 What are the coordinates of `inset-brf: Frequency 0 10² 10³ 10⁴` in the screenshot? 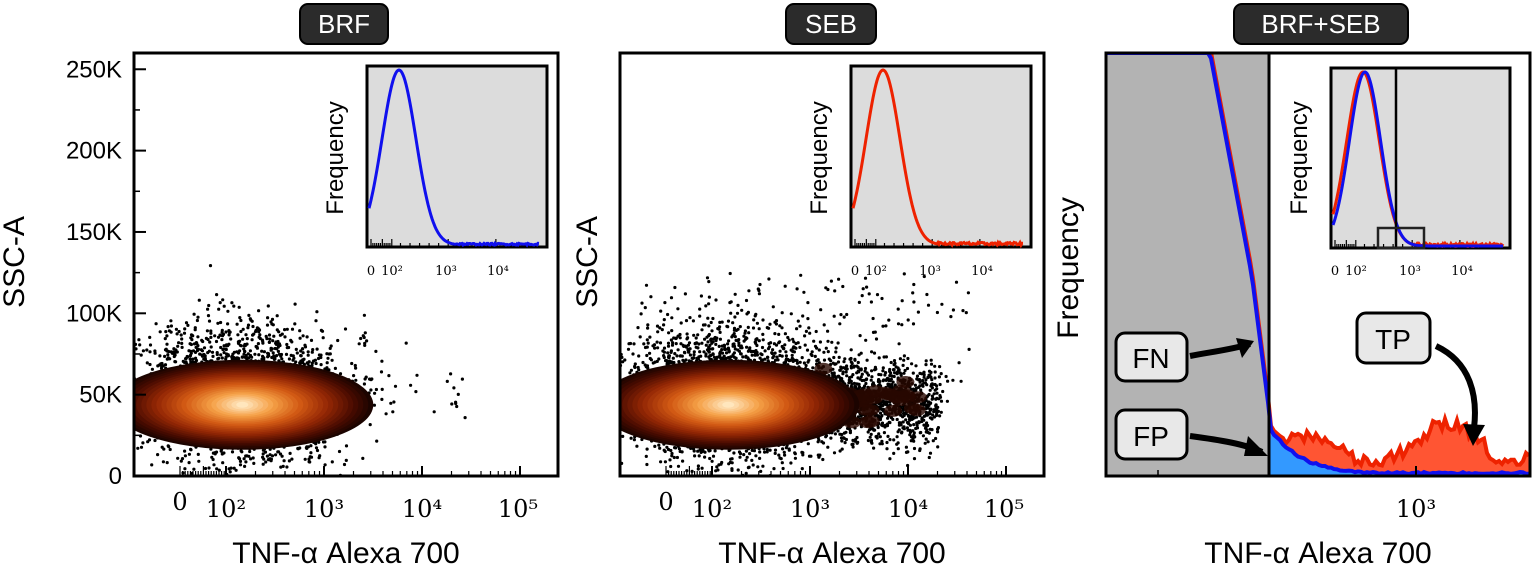 It's located at (435, 171).